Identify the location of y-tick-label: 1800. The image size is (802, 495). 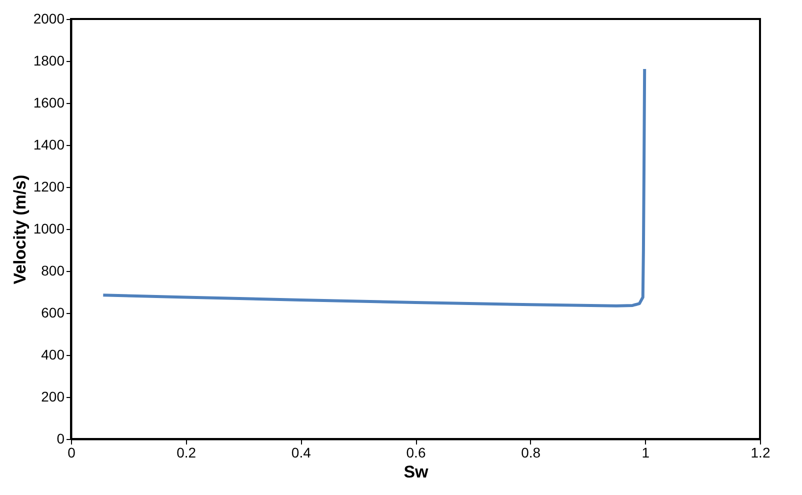
(49, 60).